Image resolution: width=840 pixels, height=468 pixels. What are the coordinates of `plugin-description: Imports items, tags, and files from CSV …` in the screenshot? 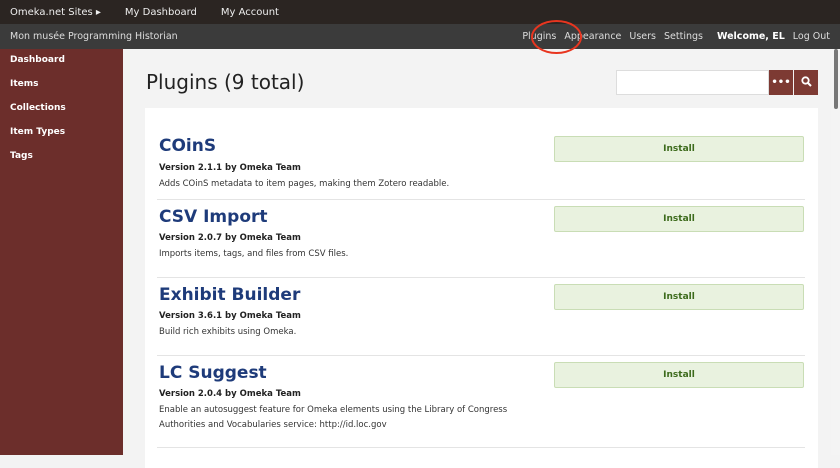 It's located at (254, 254).